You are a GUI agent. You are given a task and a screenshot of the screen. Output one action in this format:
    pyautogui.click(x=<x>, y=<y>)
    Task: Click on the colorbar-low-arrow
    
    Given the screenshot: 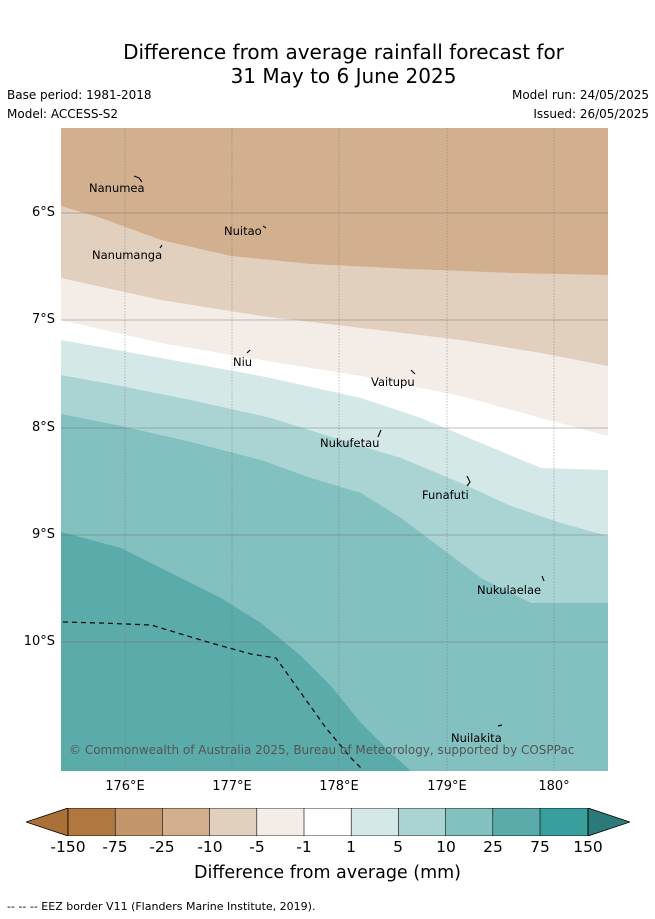 What is the action you would take?
    pyautogui.click(x=47, y=822)
    